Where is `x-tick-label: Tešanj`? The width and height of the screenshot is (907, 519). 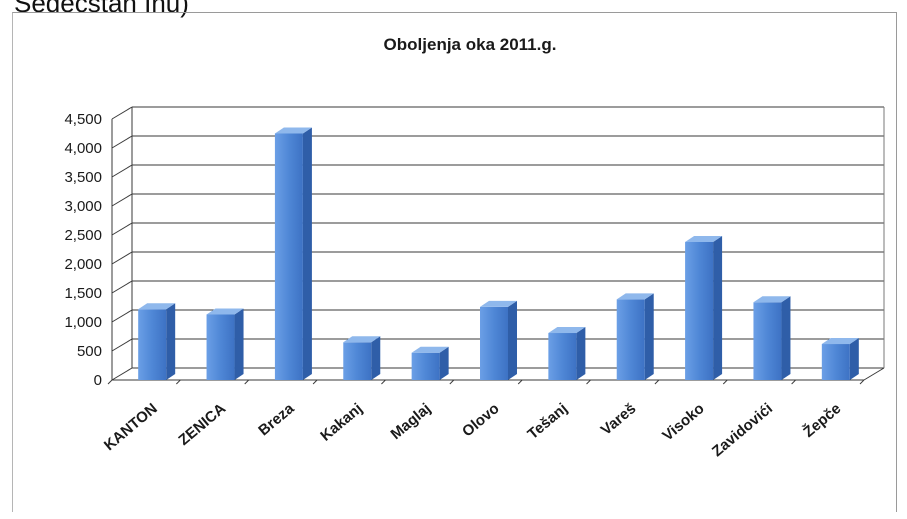 x-tick-label: Tešanj is located at coordinates (547, 421).